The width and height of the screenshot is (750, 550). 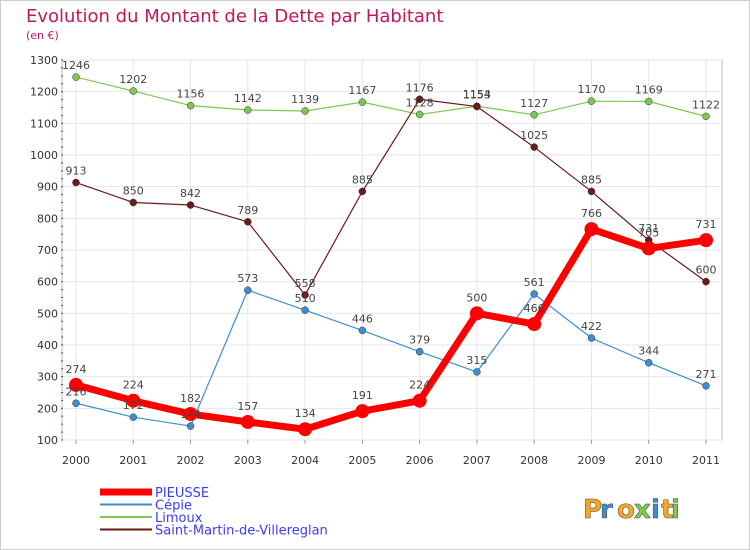 What do you see at coordinates (76, 460) in the screenshot?
I see `x-tick-label: 2000` at bounding box center [76, 460].